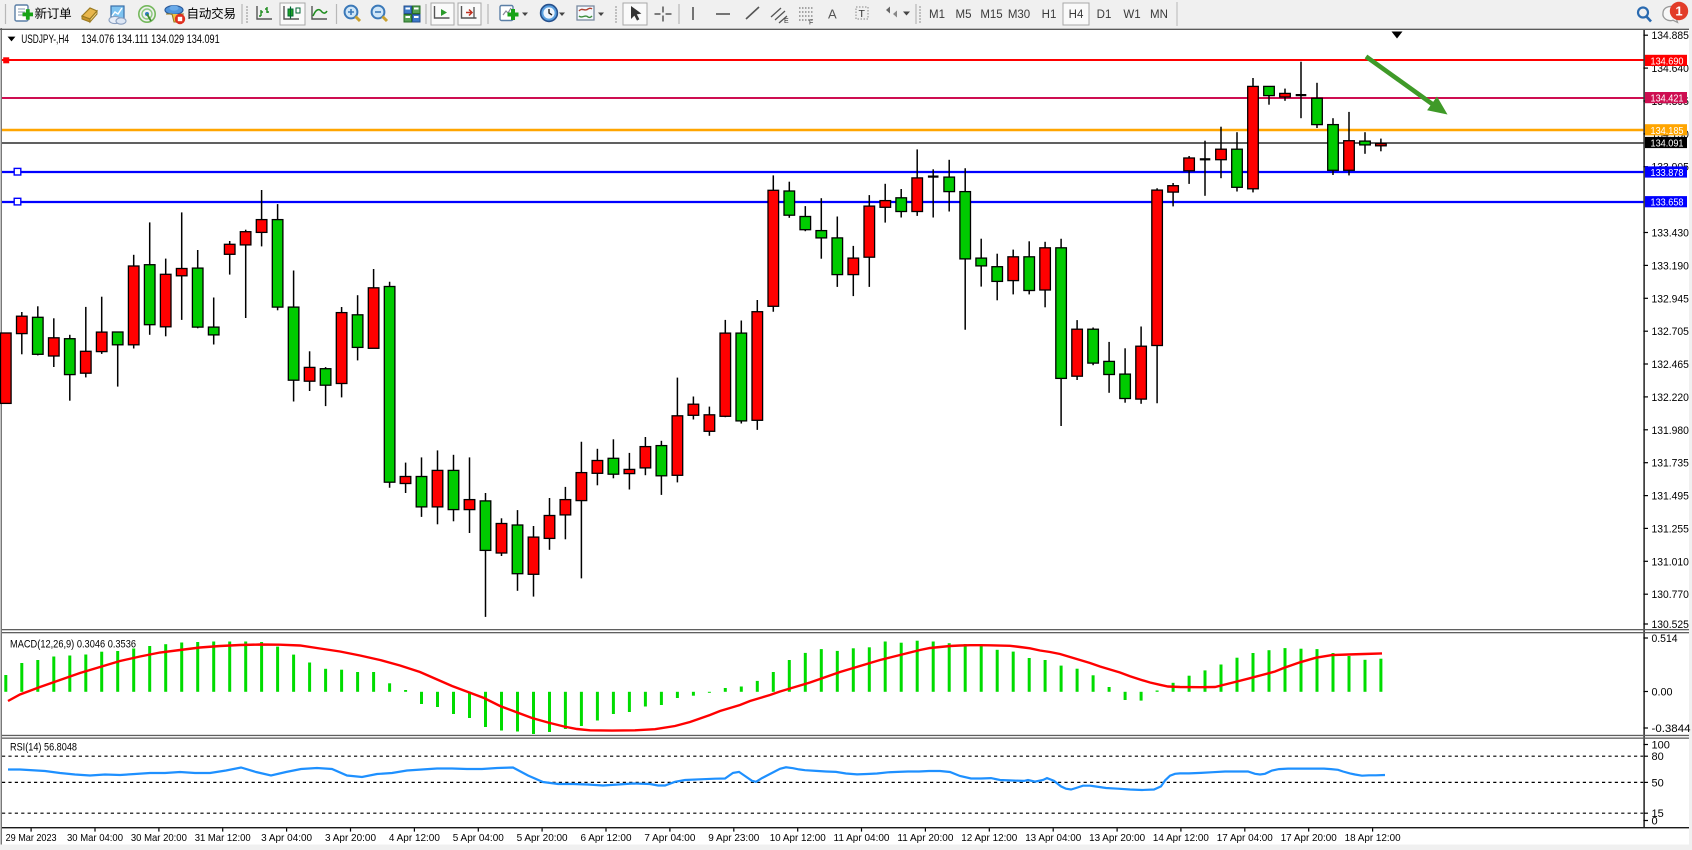  Describe the element at coordinates (43, 748) in the screenshot. I see `svg-text: RSI(14) 56.8048` at that location.